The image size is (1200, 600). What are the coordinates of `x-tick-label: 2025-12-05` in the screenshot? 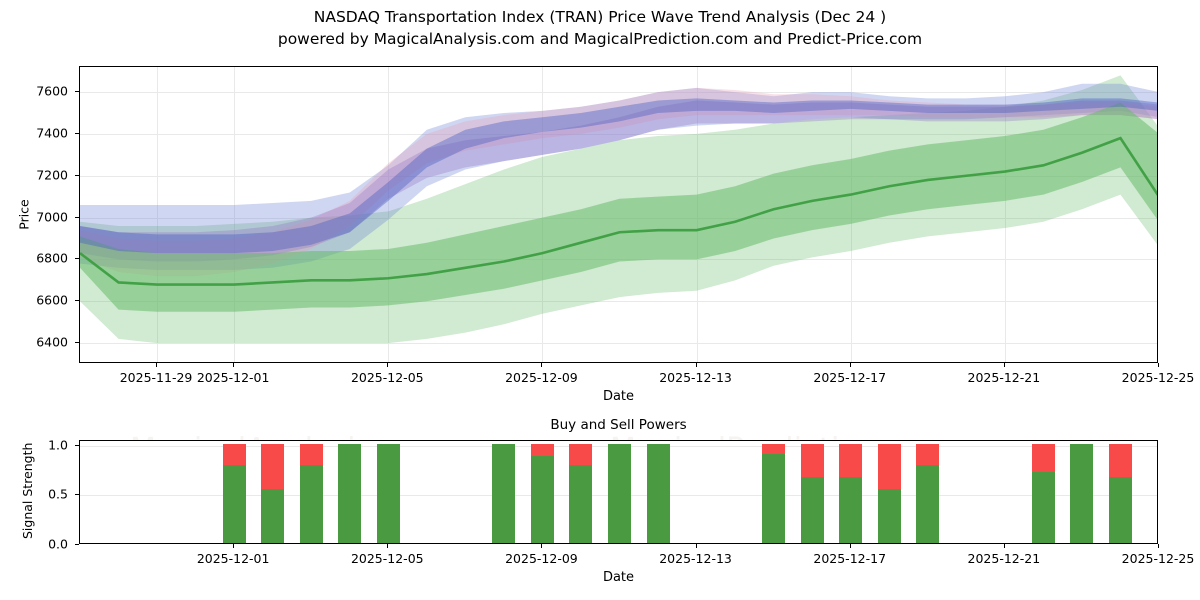 It's located at (387, 558).